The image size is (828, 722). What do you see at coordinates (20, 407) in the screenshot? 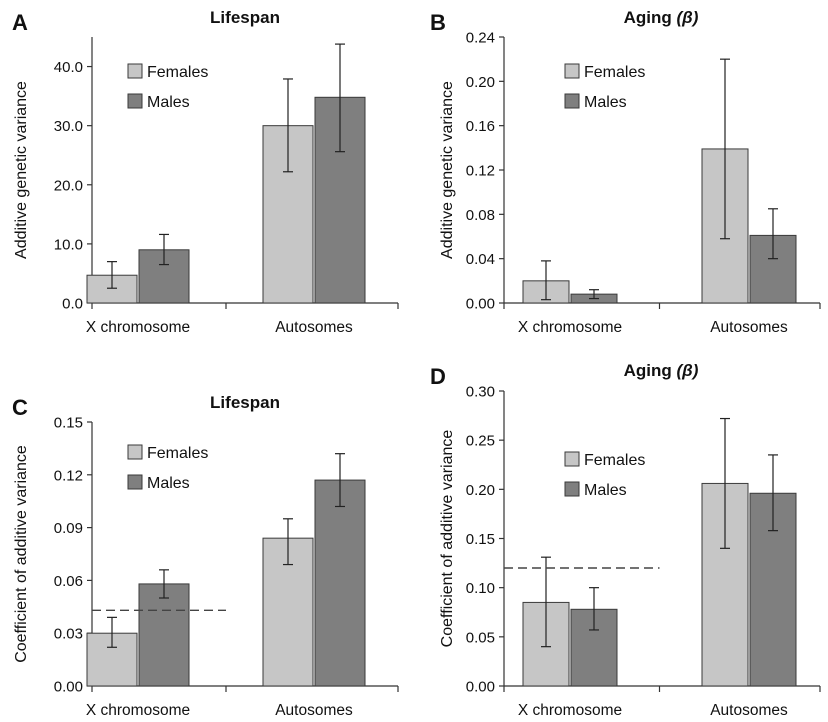
I see `panel-letter: C` at bounding box center [20, 407].